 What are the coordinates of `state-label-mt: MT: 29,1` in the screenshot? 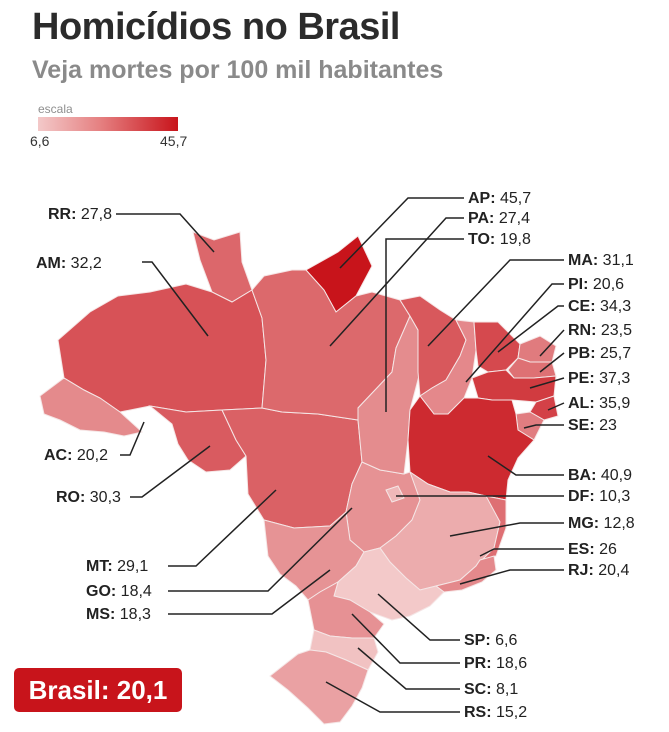 It's located at (117, 566).